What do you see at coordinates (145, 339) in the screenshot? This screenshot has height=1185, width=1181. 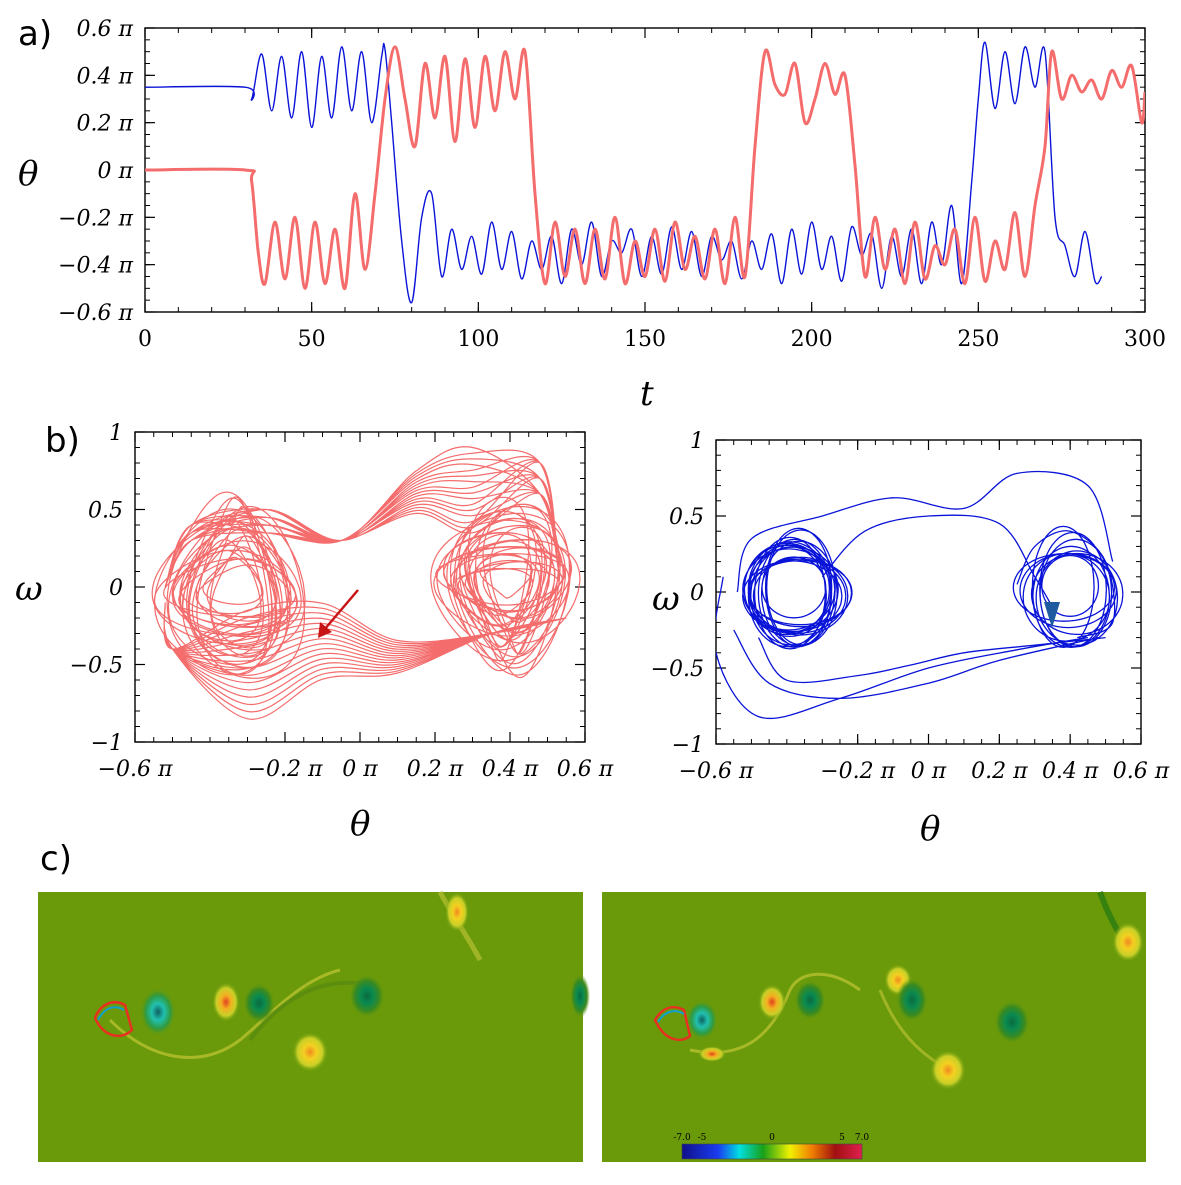 I see `x-tick-label-a: 0` at bounding box center [145, 339].